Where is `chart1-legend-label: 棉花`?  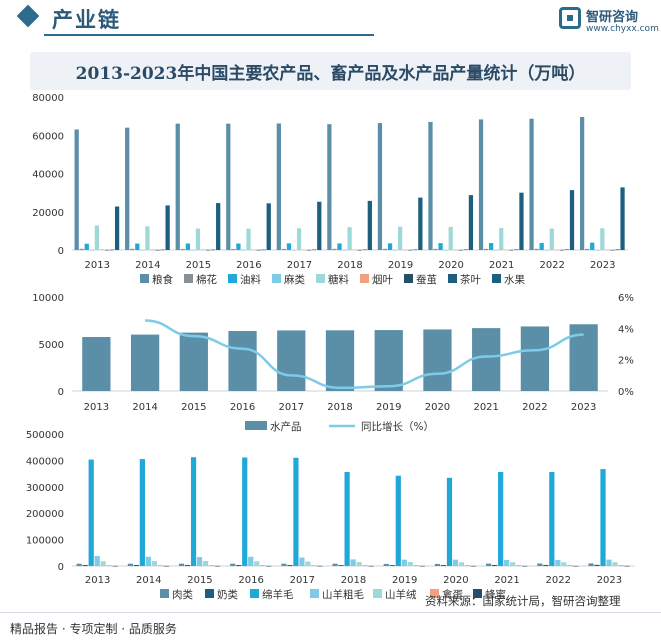
chart1-legend-label: 棉花 is located at coordinates (206, 279).